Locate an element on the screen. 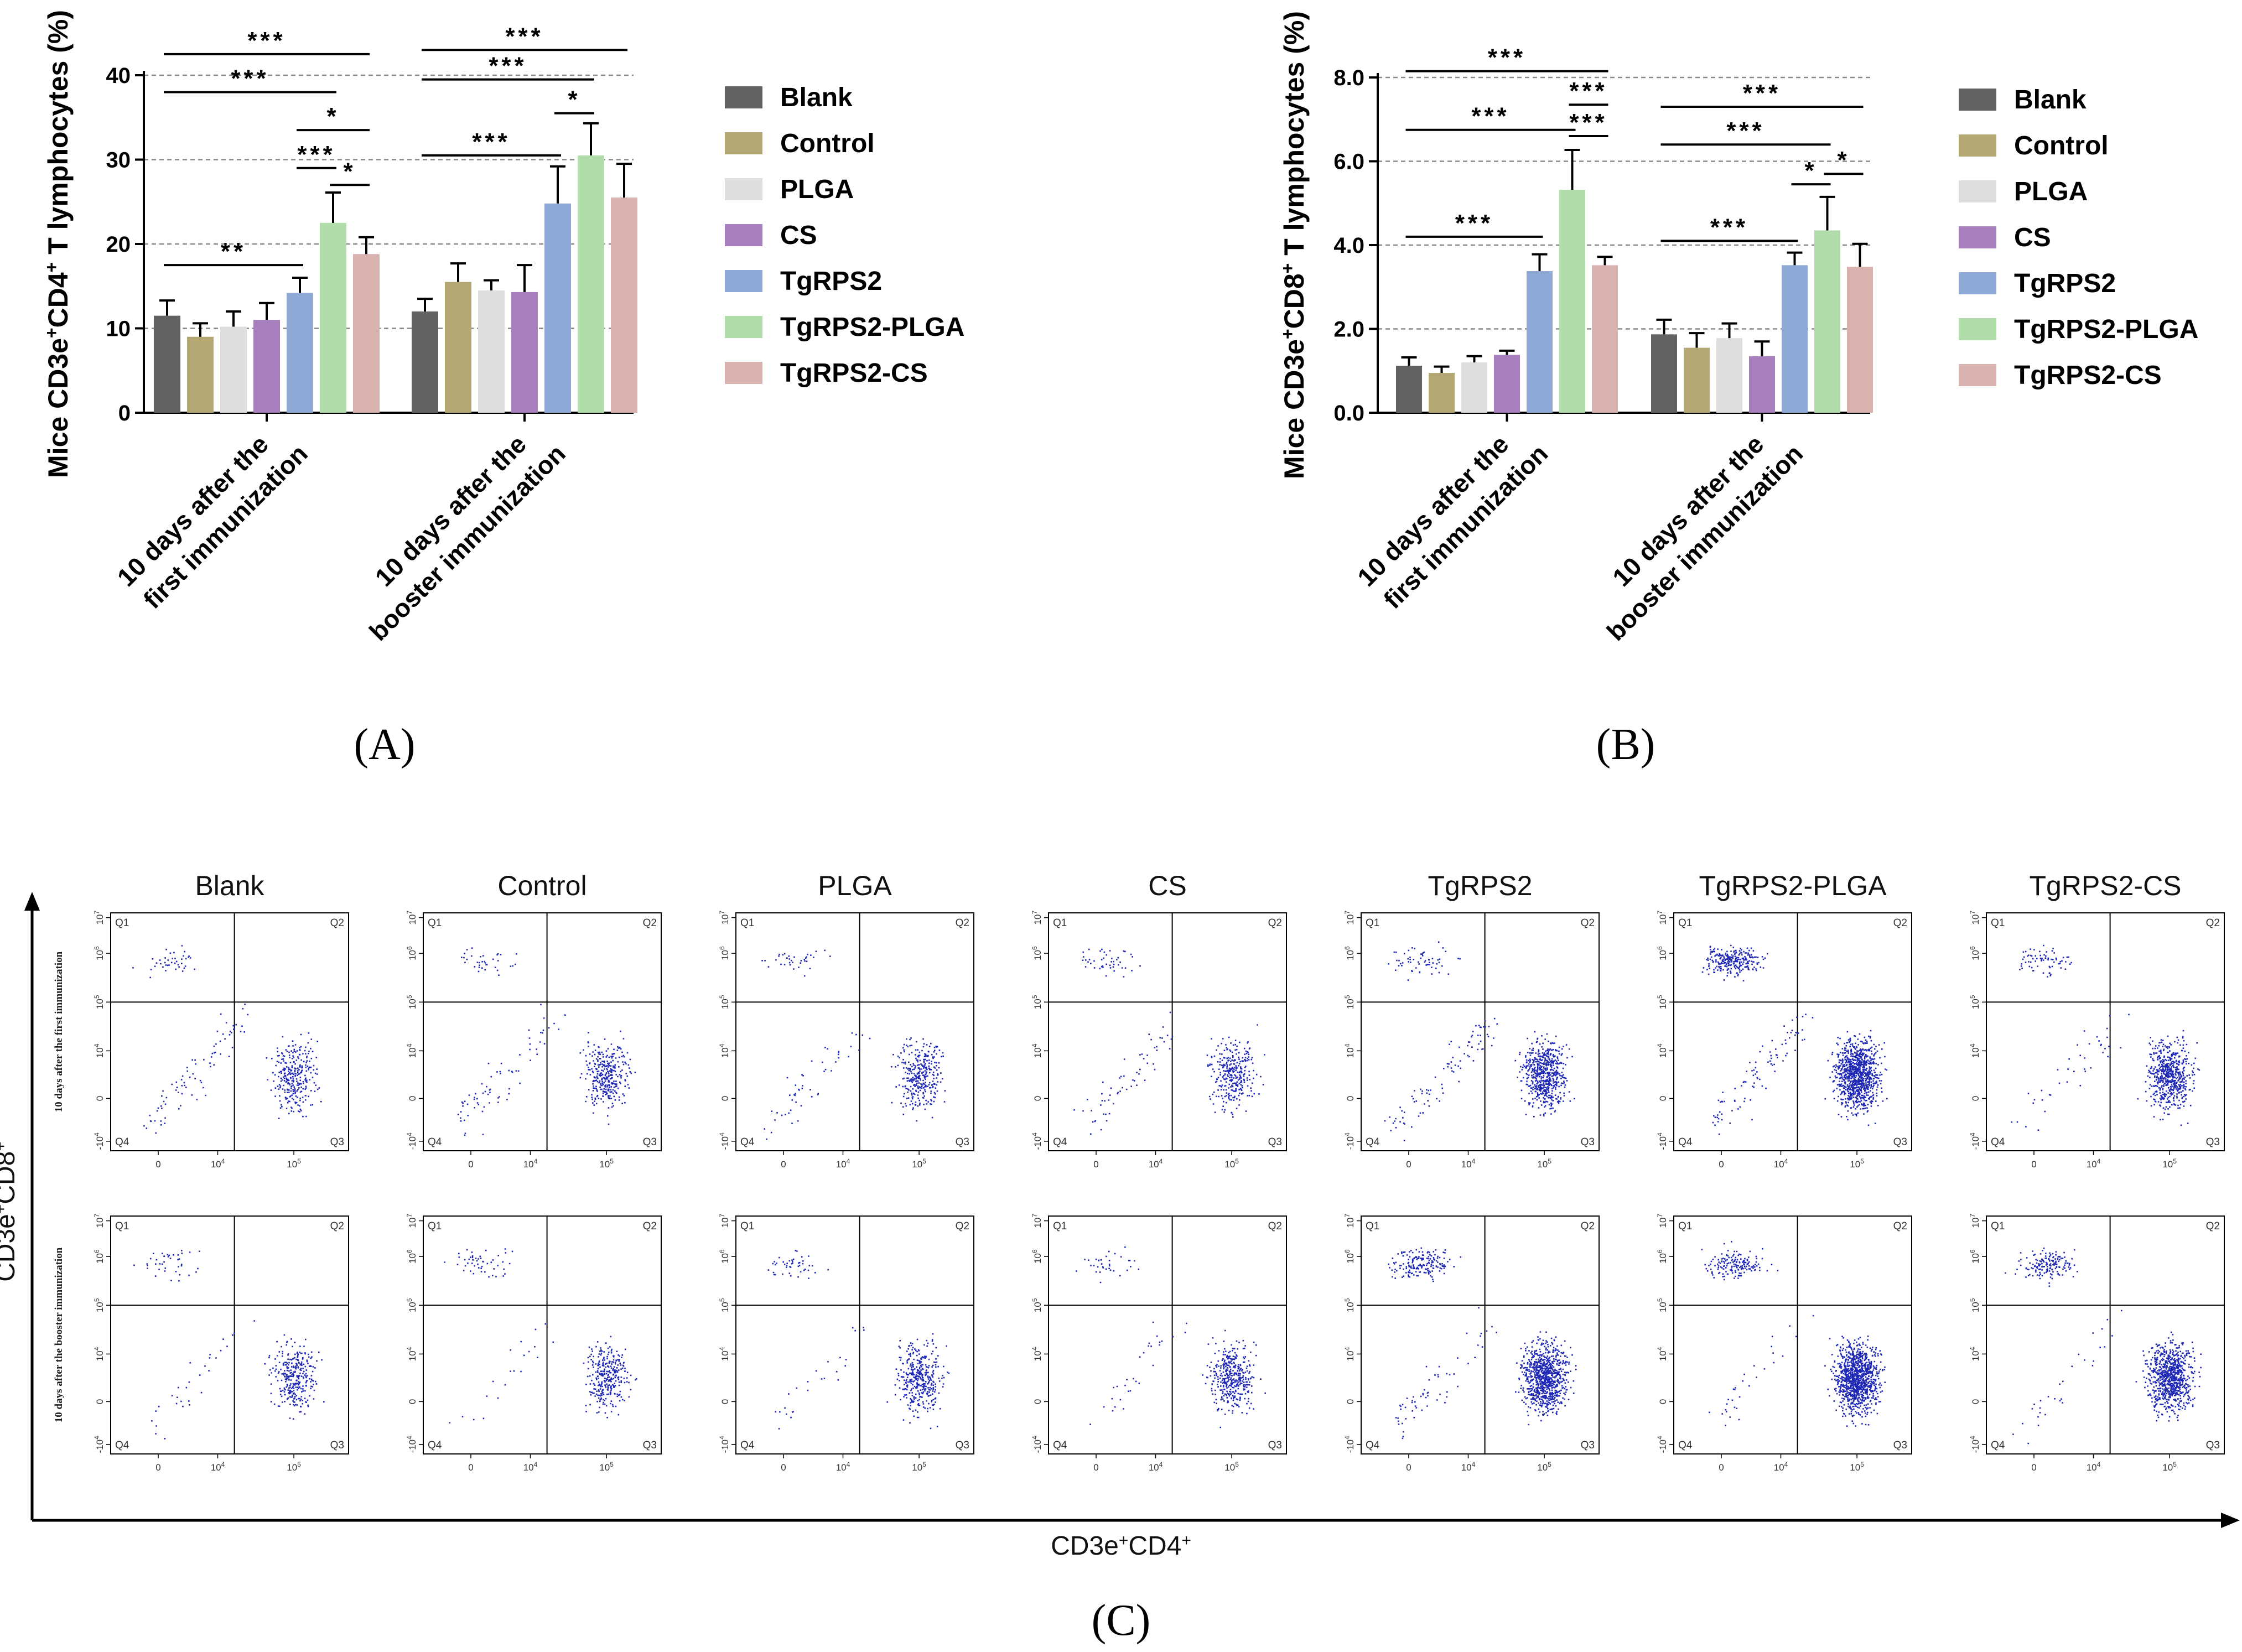 Image resolution: width=2242 pixels, height=1652 pixels. x-title-part: CD3e is located at coordinates (1085, 1546).